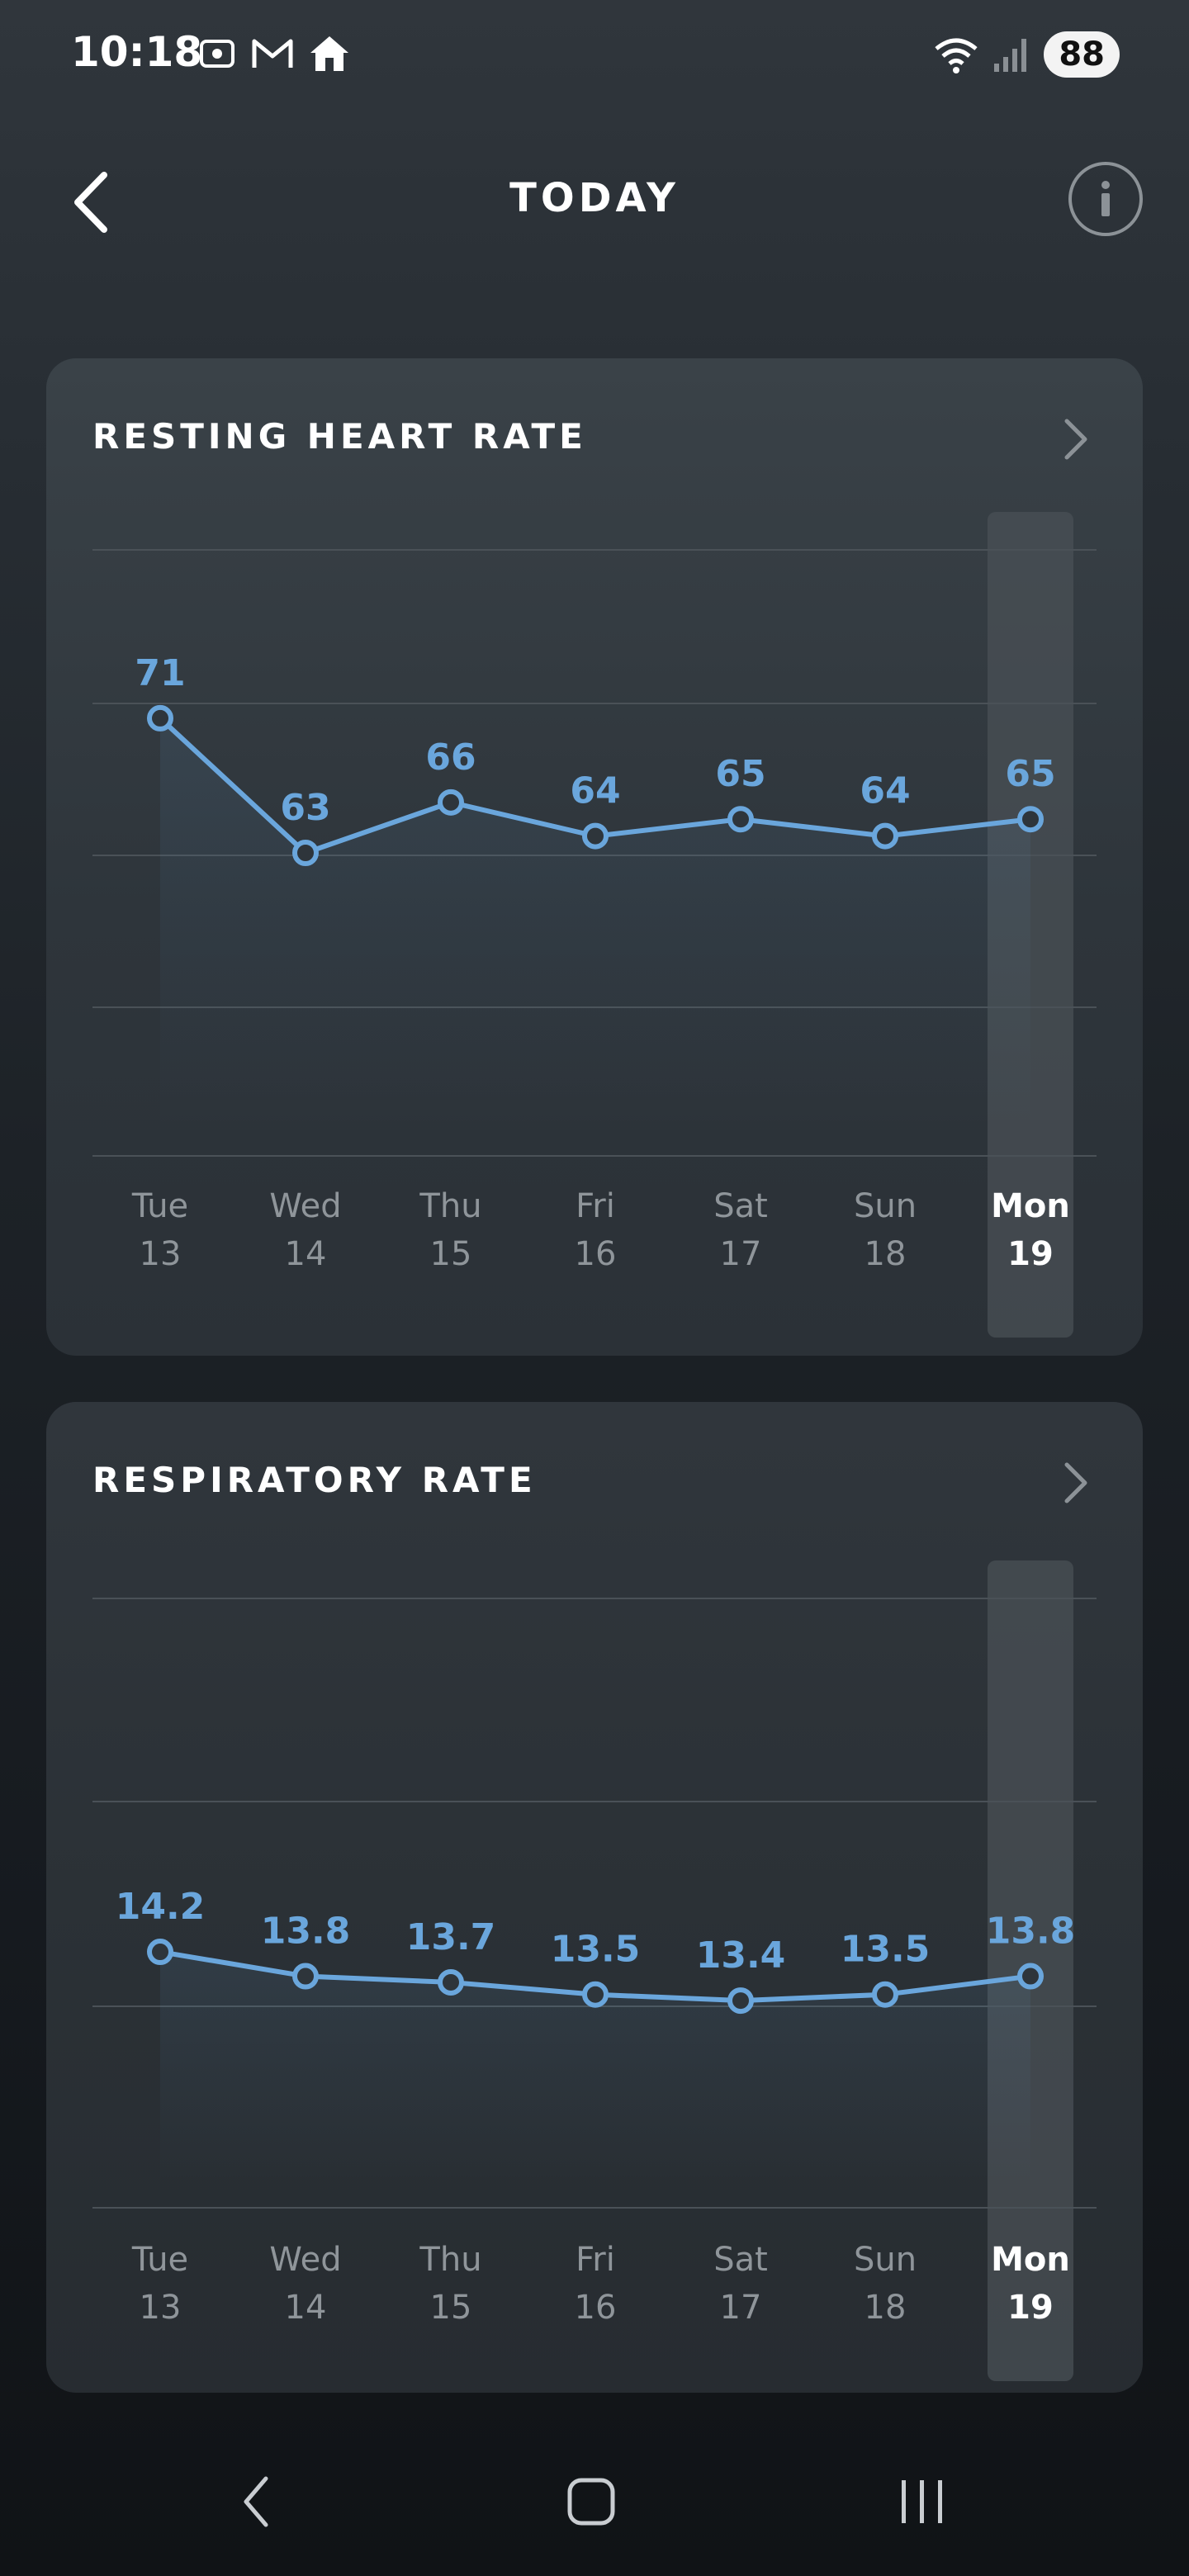 The image size is (1189, 2576). Describe the element at coordinates (956, 55) in the screenshot. I see `wifi-icon` at that location.